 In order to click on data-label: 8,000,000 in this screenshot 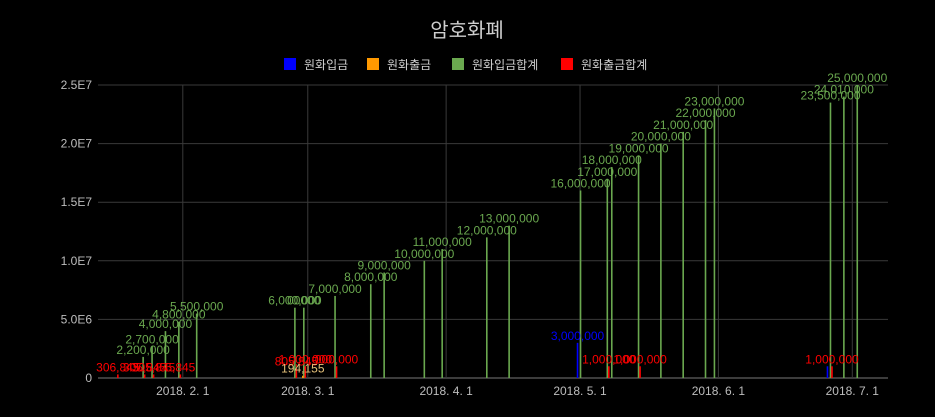, I will do `click(371, 277)`.